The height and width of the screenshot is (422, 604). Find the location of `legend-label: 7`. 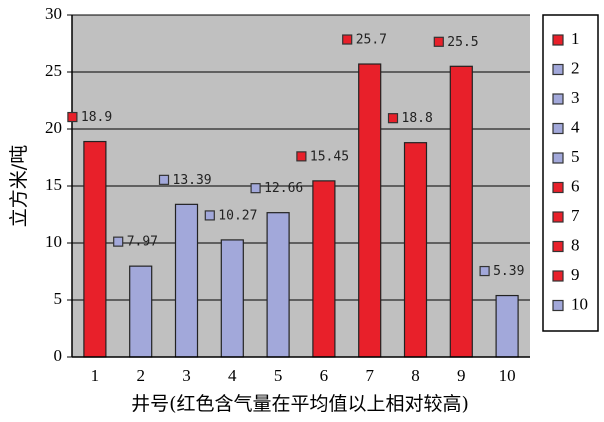

legend-label: 7 is located at coordinates (575, 215).